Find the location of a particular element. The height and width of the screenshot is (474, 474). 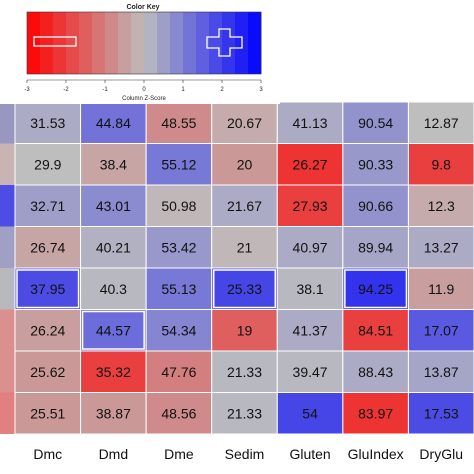

cell-value-label: 41.37 is located at coordinates (310, 330).